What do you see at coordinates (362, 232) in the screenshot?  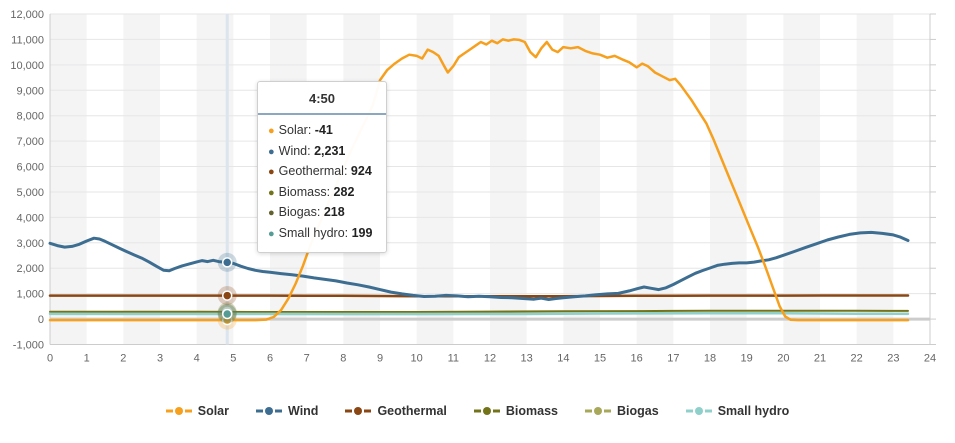 I see `tooltip-value: 199` at bounding box center [362, 232].